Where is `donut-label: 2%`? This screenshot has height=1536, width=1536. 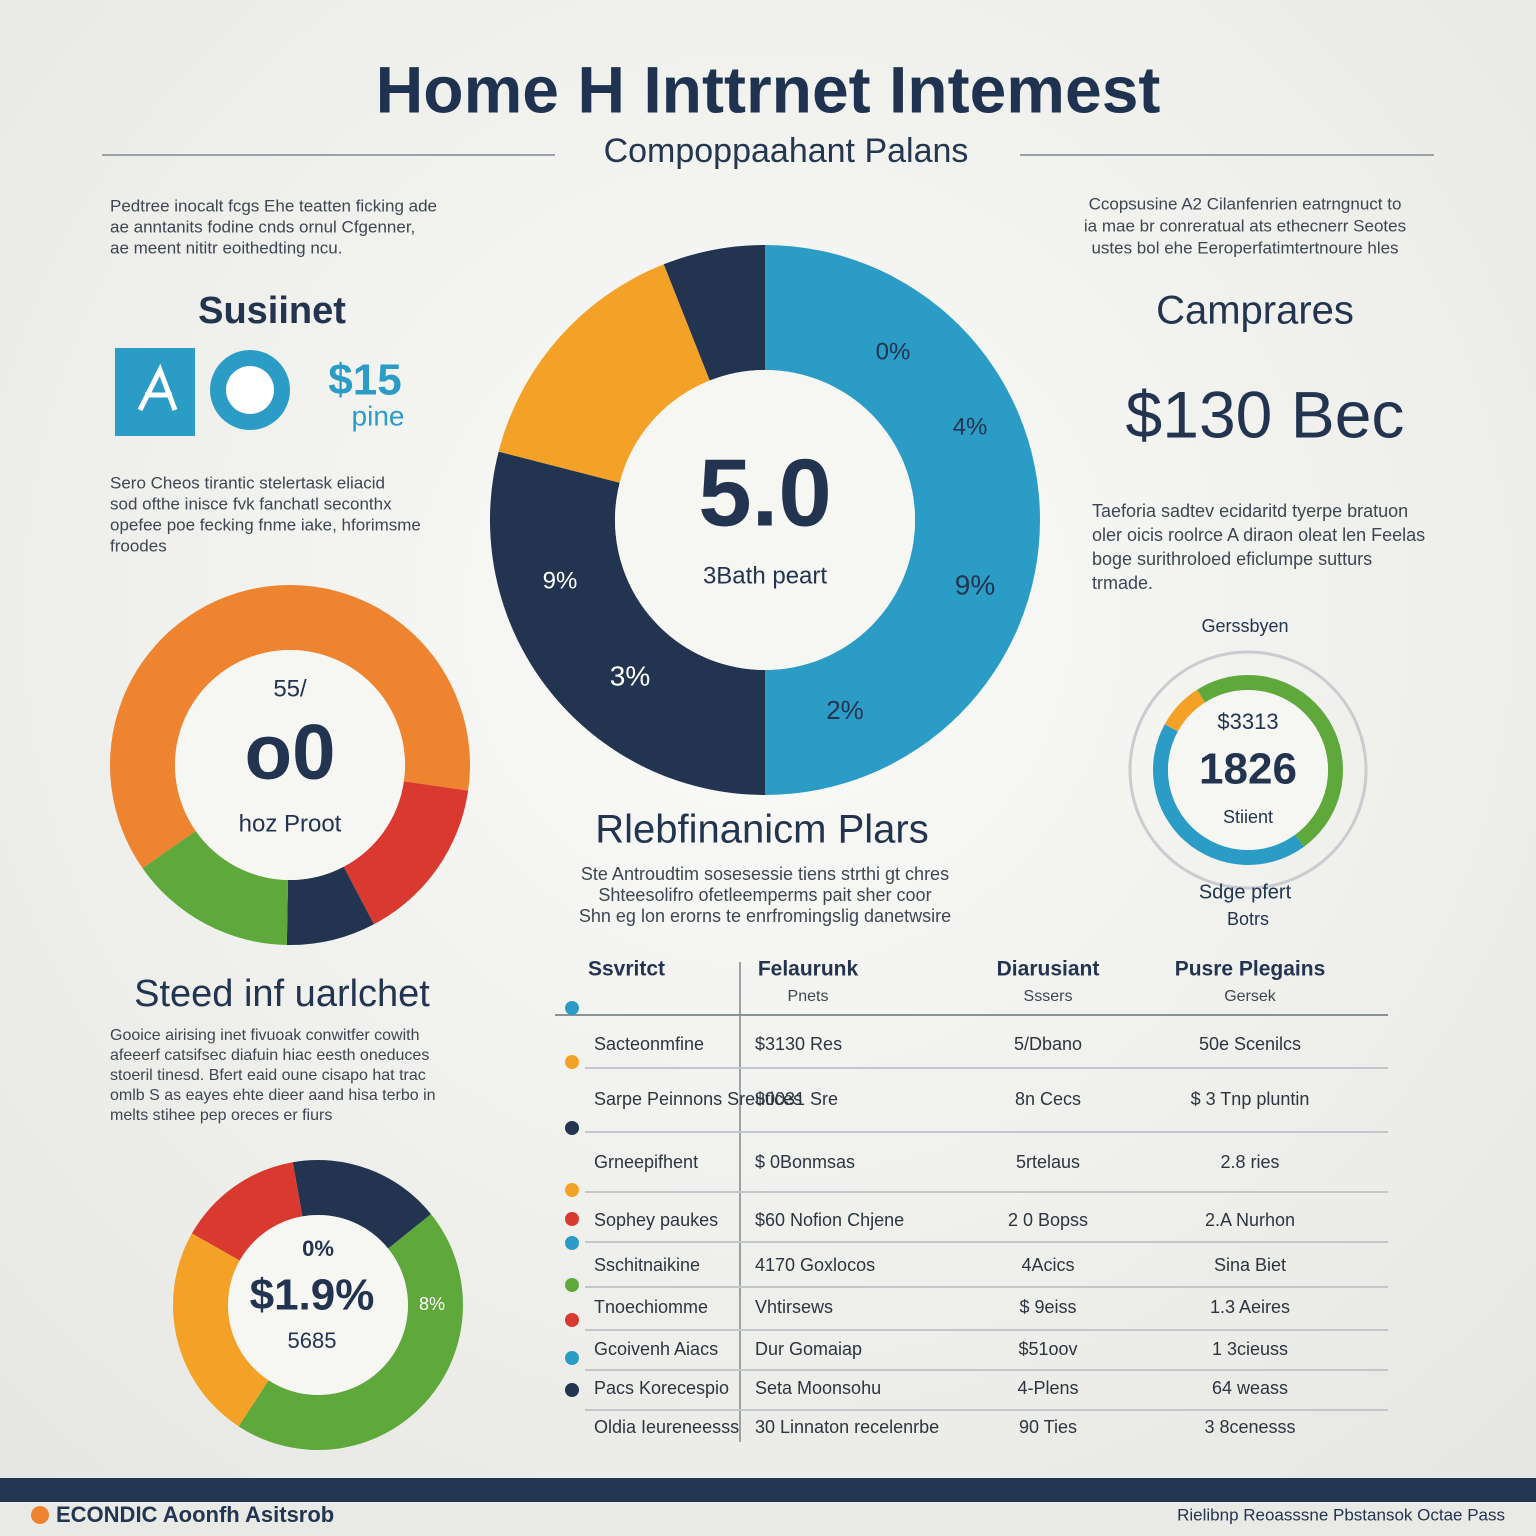 donut-label: 2% is located at coordinates (845, 710).